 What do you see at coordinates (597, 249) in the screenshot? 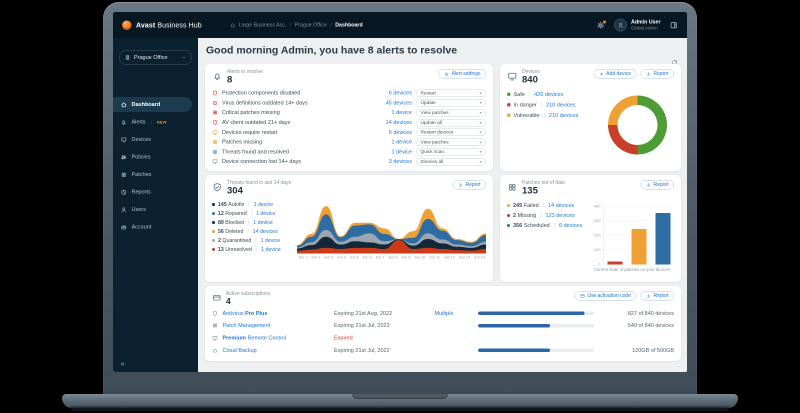
I see `y-tick-label: 100` at bounding box center [597, 249].